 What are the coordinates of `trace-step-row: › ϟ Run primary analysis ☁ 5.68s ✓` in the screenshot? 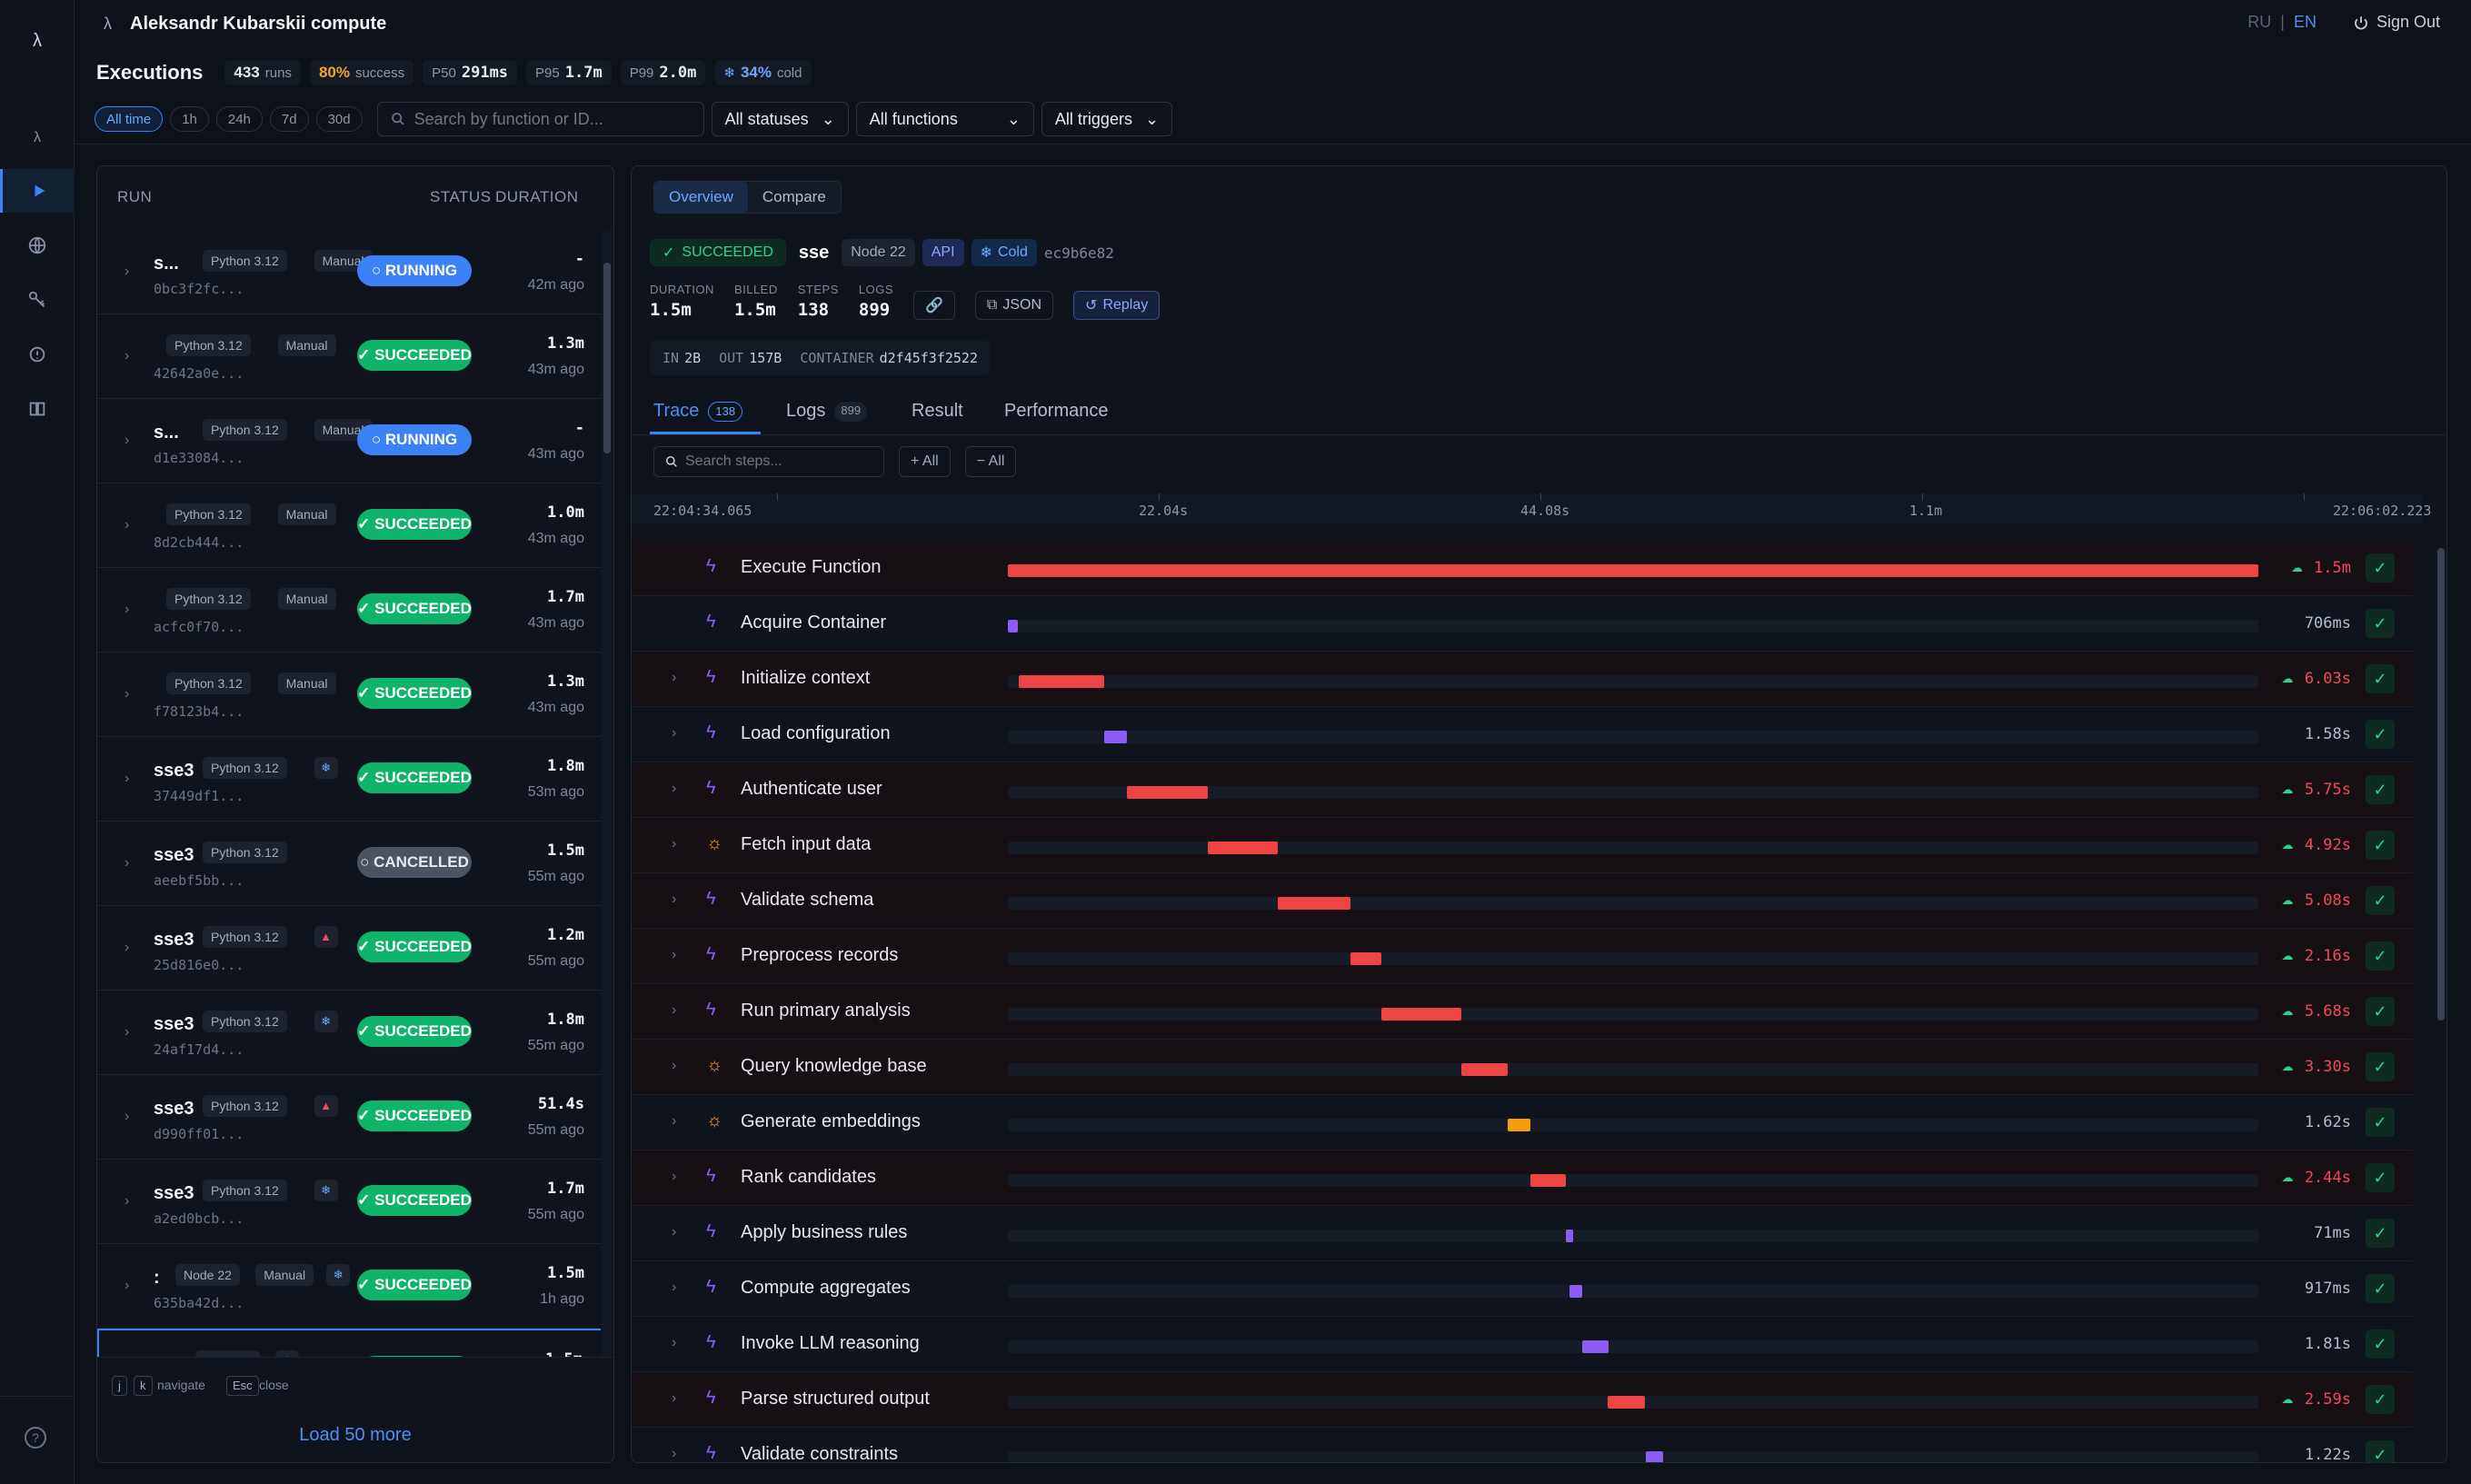 It's located at (1522, 1012).